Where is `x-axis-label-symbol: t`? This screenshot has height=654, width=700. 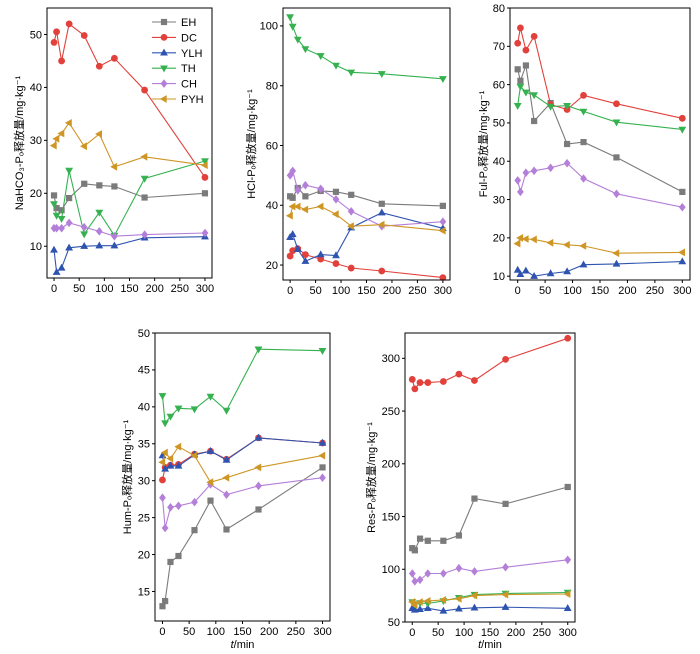
x-axis-label-symbol: t is located at coordinates (480, 645).